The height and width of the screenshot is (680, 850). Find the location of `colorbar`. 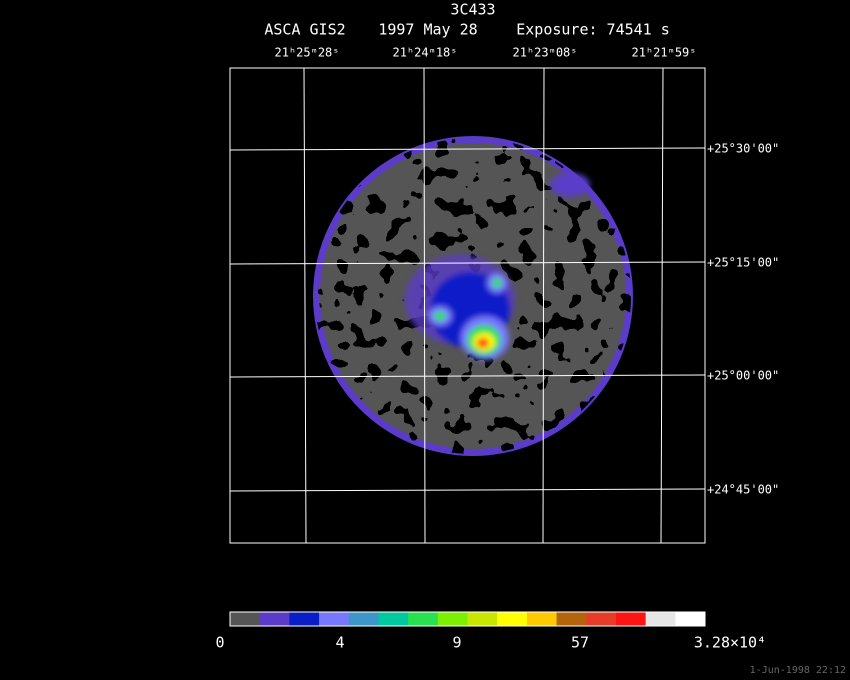

colorbar is located at coordinates (468, 619).